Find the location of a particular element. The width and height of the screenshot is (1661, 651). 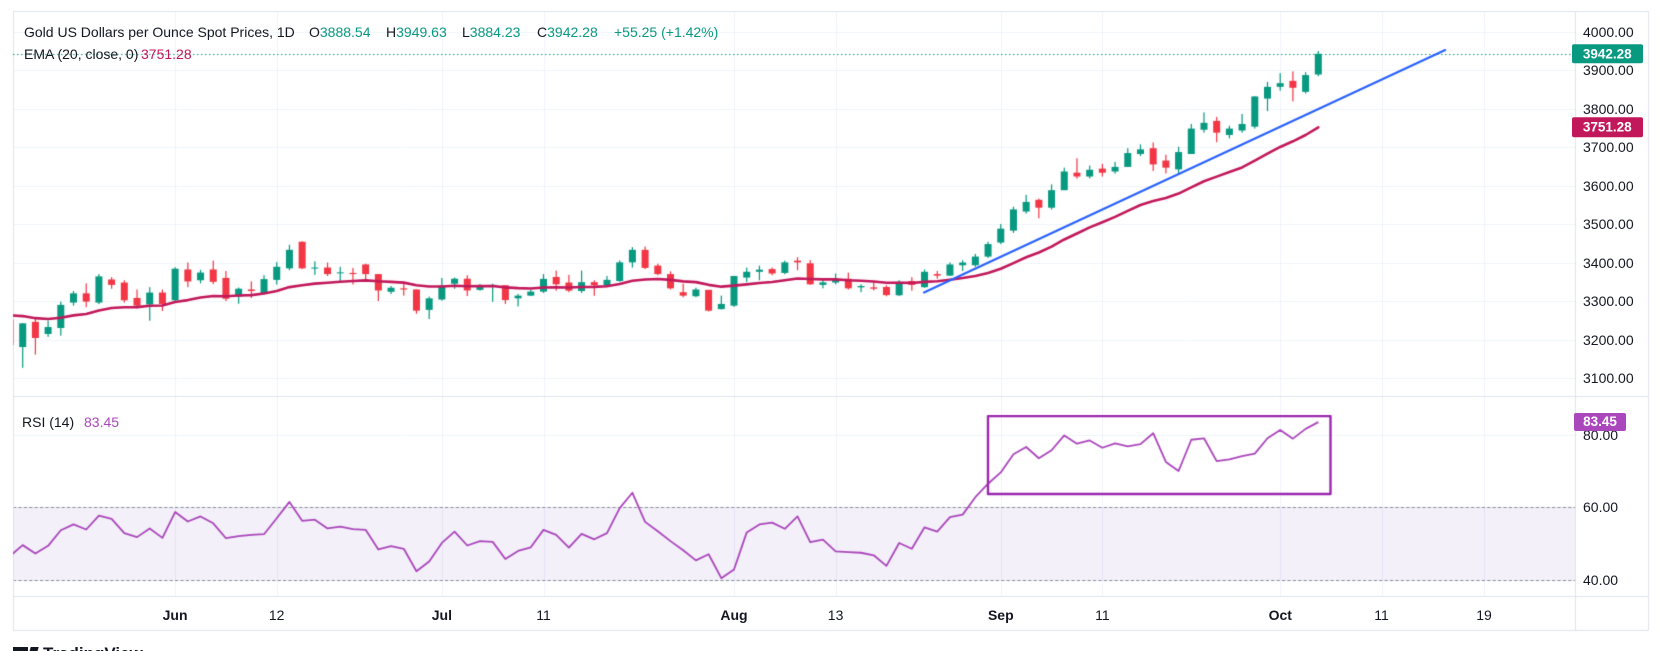

time-axis-label: 13 is located at coordinates (835, 615).